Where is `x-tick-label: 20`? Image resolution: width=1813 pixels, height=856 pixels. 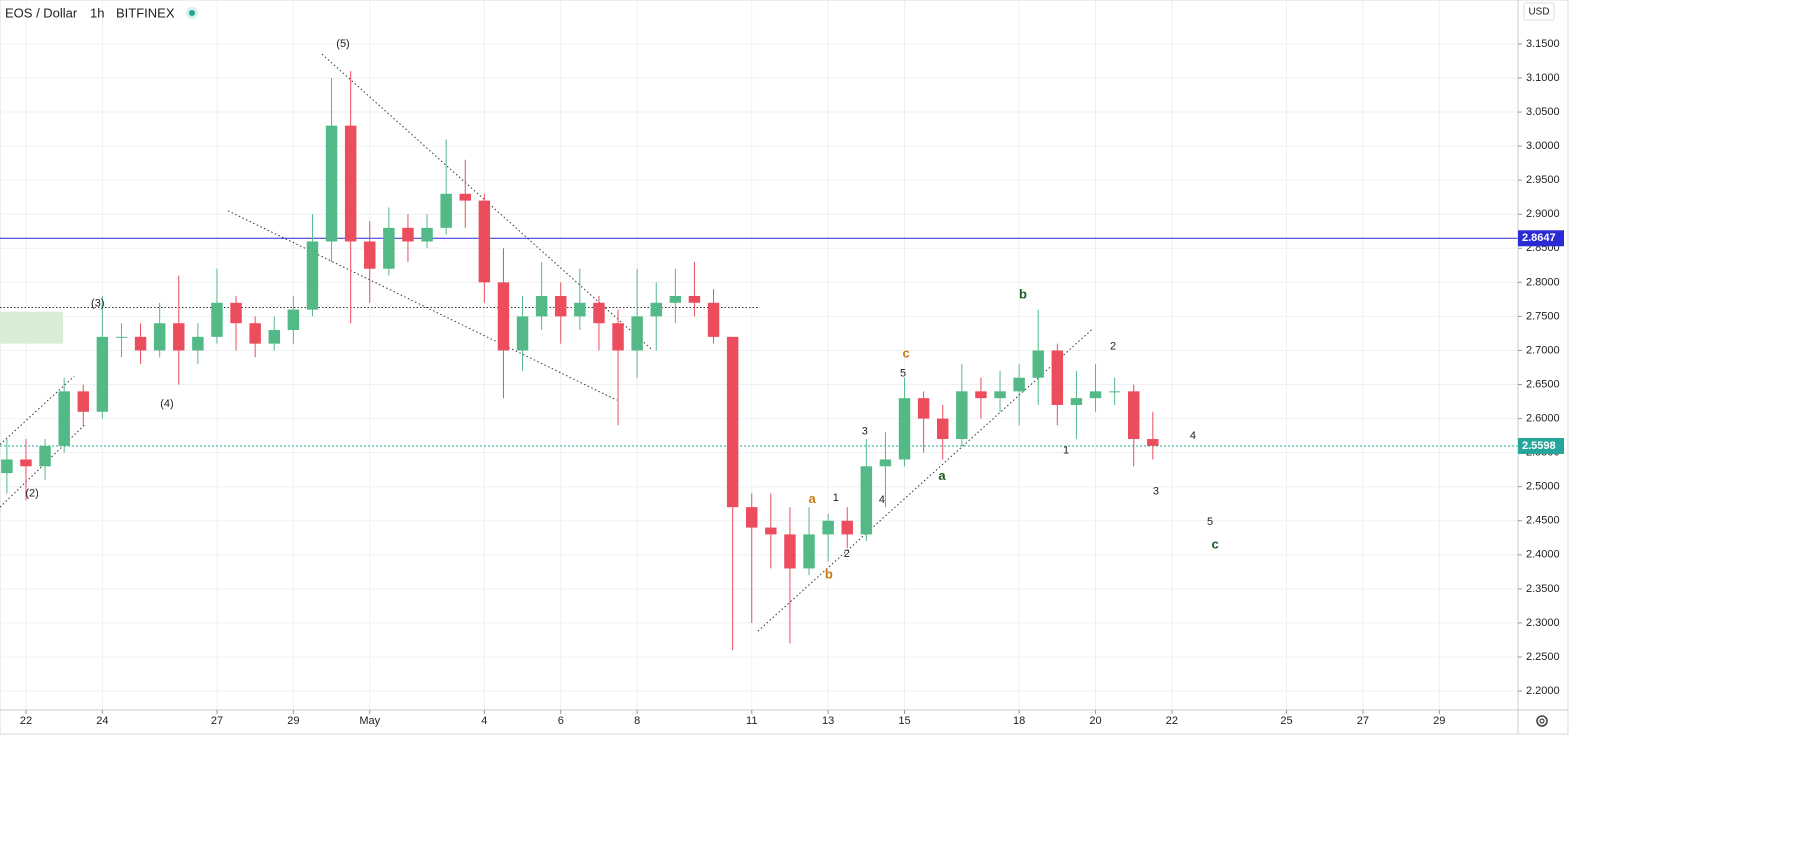 x-tick-label: 20 is located at coordinates (1095, 721).